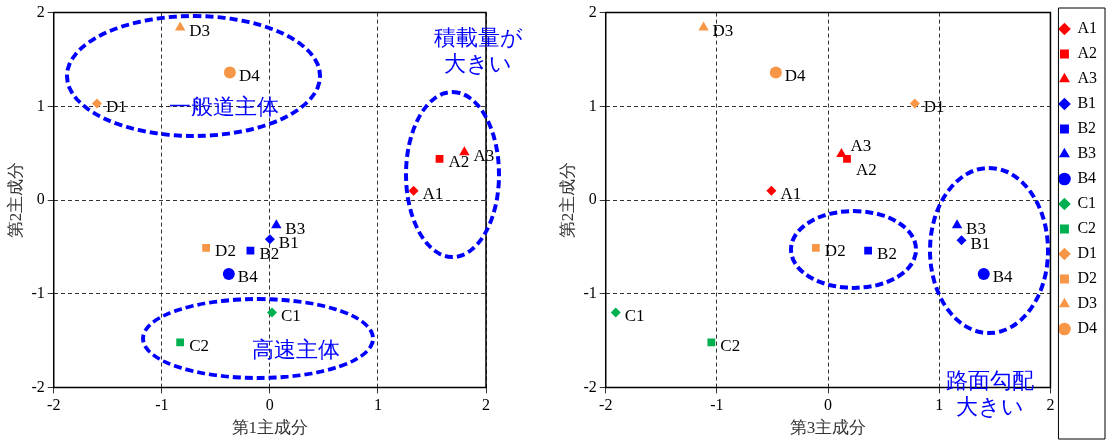  I want to click on text: A2, so click(866, 170).